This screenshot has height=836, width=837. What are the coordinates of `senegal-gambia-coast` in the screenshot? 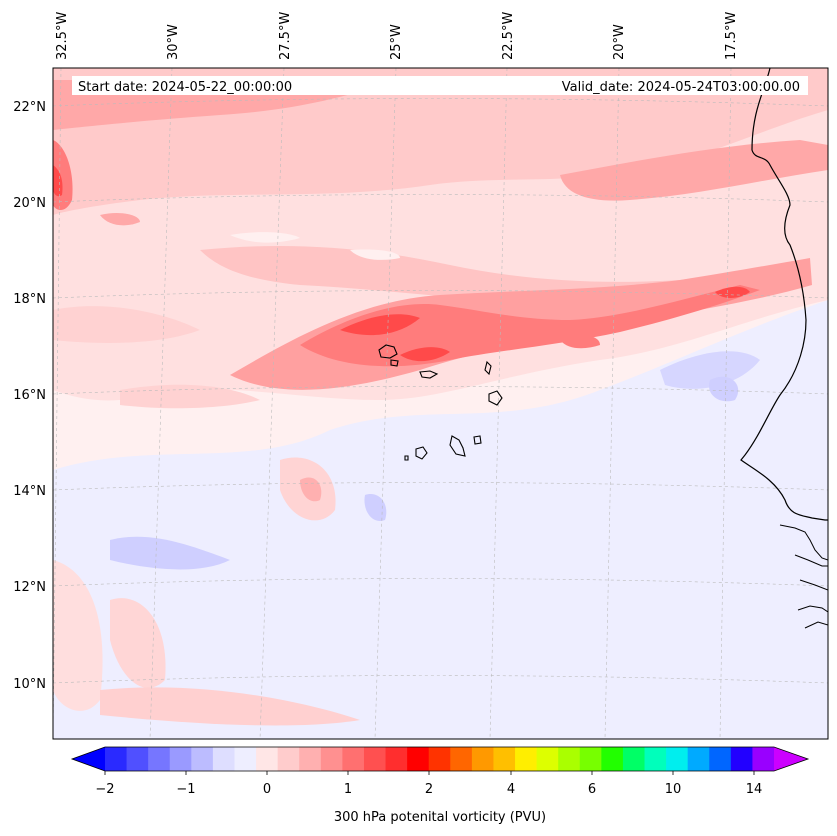 It's located at (803, 576).